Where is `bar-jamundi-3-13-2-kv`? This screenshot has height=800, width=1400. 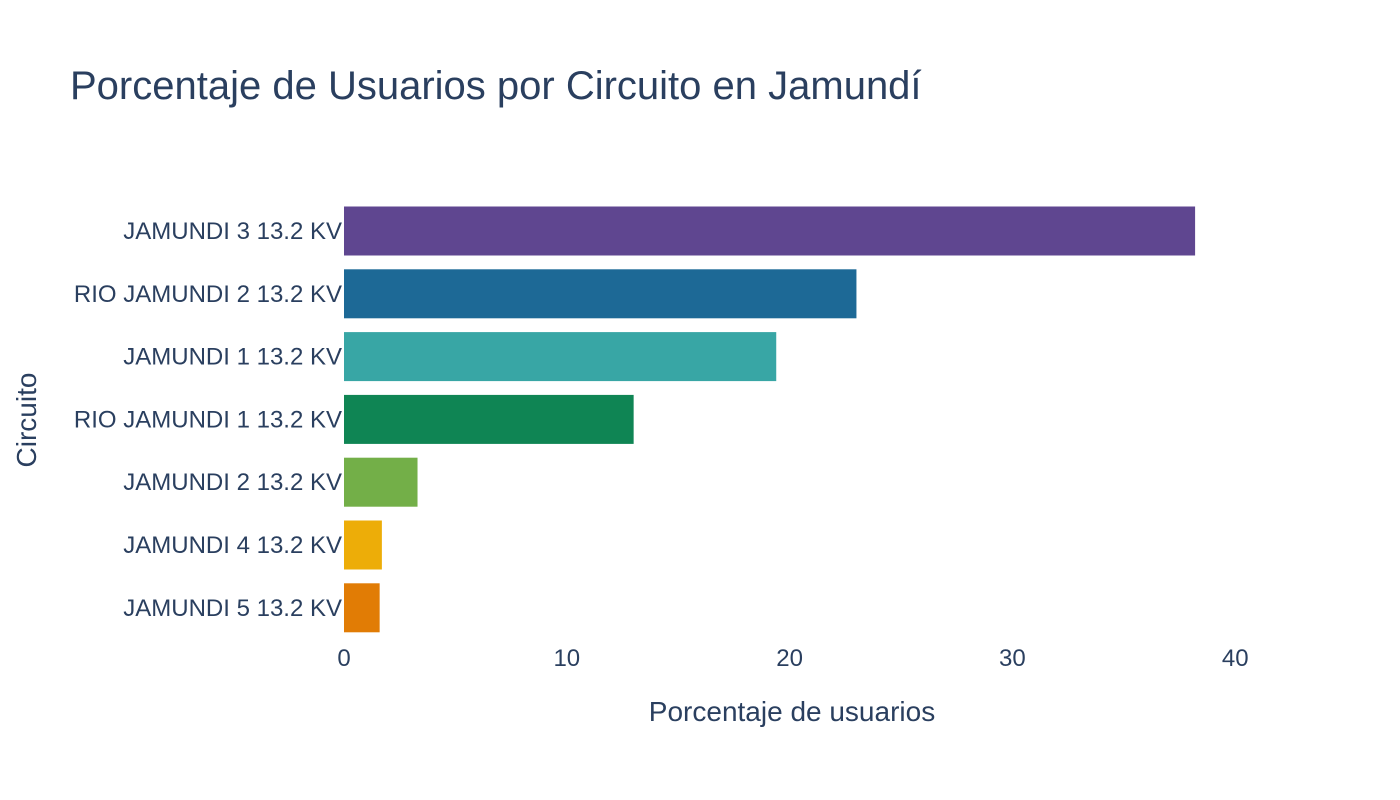
bar-jamundi-3-13-2-kv is located at coordinates (770, 231).